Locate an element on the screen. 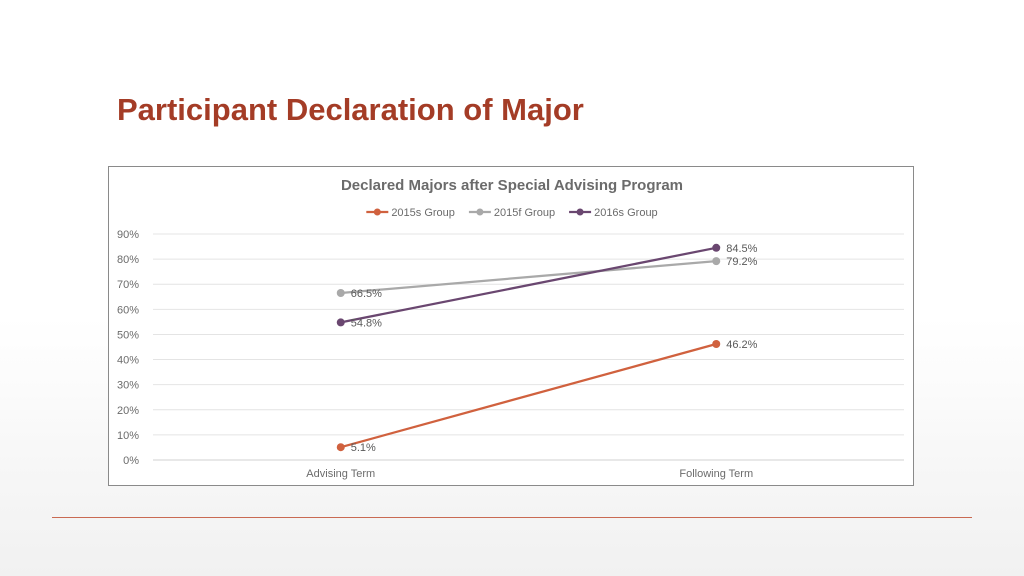 This screenshot has width=1024, height=576. series-2015f-group: 66.5% 79.2% is located at coordinates (547, 278).